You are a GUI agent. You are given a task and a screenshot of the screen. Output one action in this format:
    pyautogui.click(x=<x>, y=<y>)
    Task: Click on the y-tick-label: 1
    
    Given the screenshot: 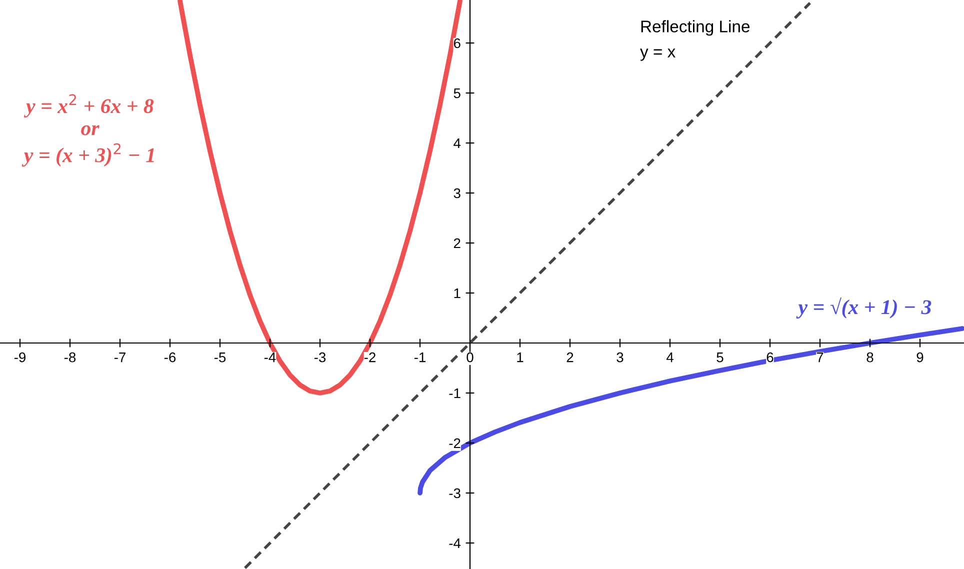 What is the action you would take?
    pyautogui.click(x=457, y=293)
    